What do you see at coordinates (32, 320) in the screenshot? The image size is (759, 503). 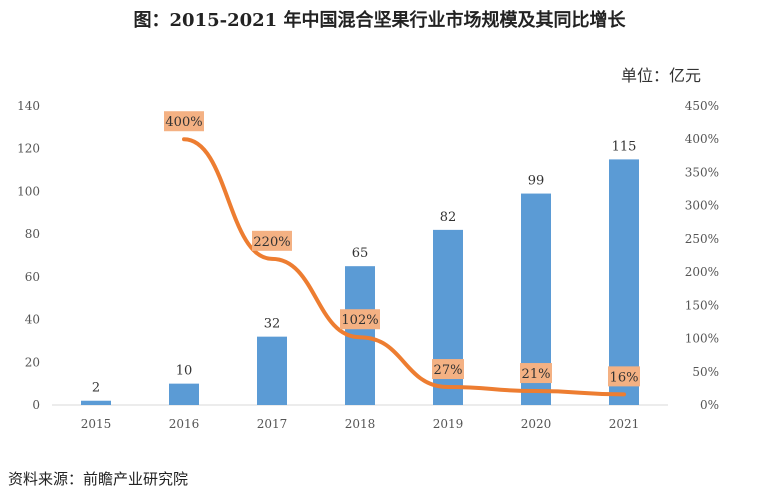 I see `left-axis-tick: 40` at bounding box center [32, 320].